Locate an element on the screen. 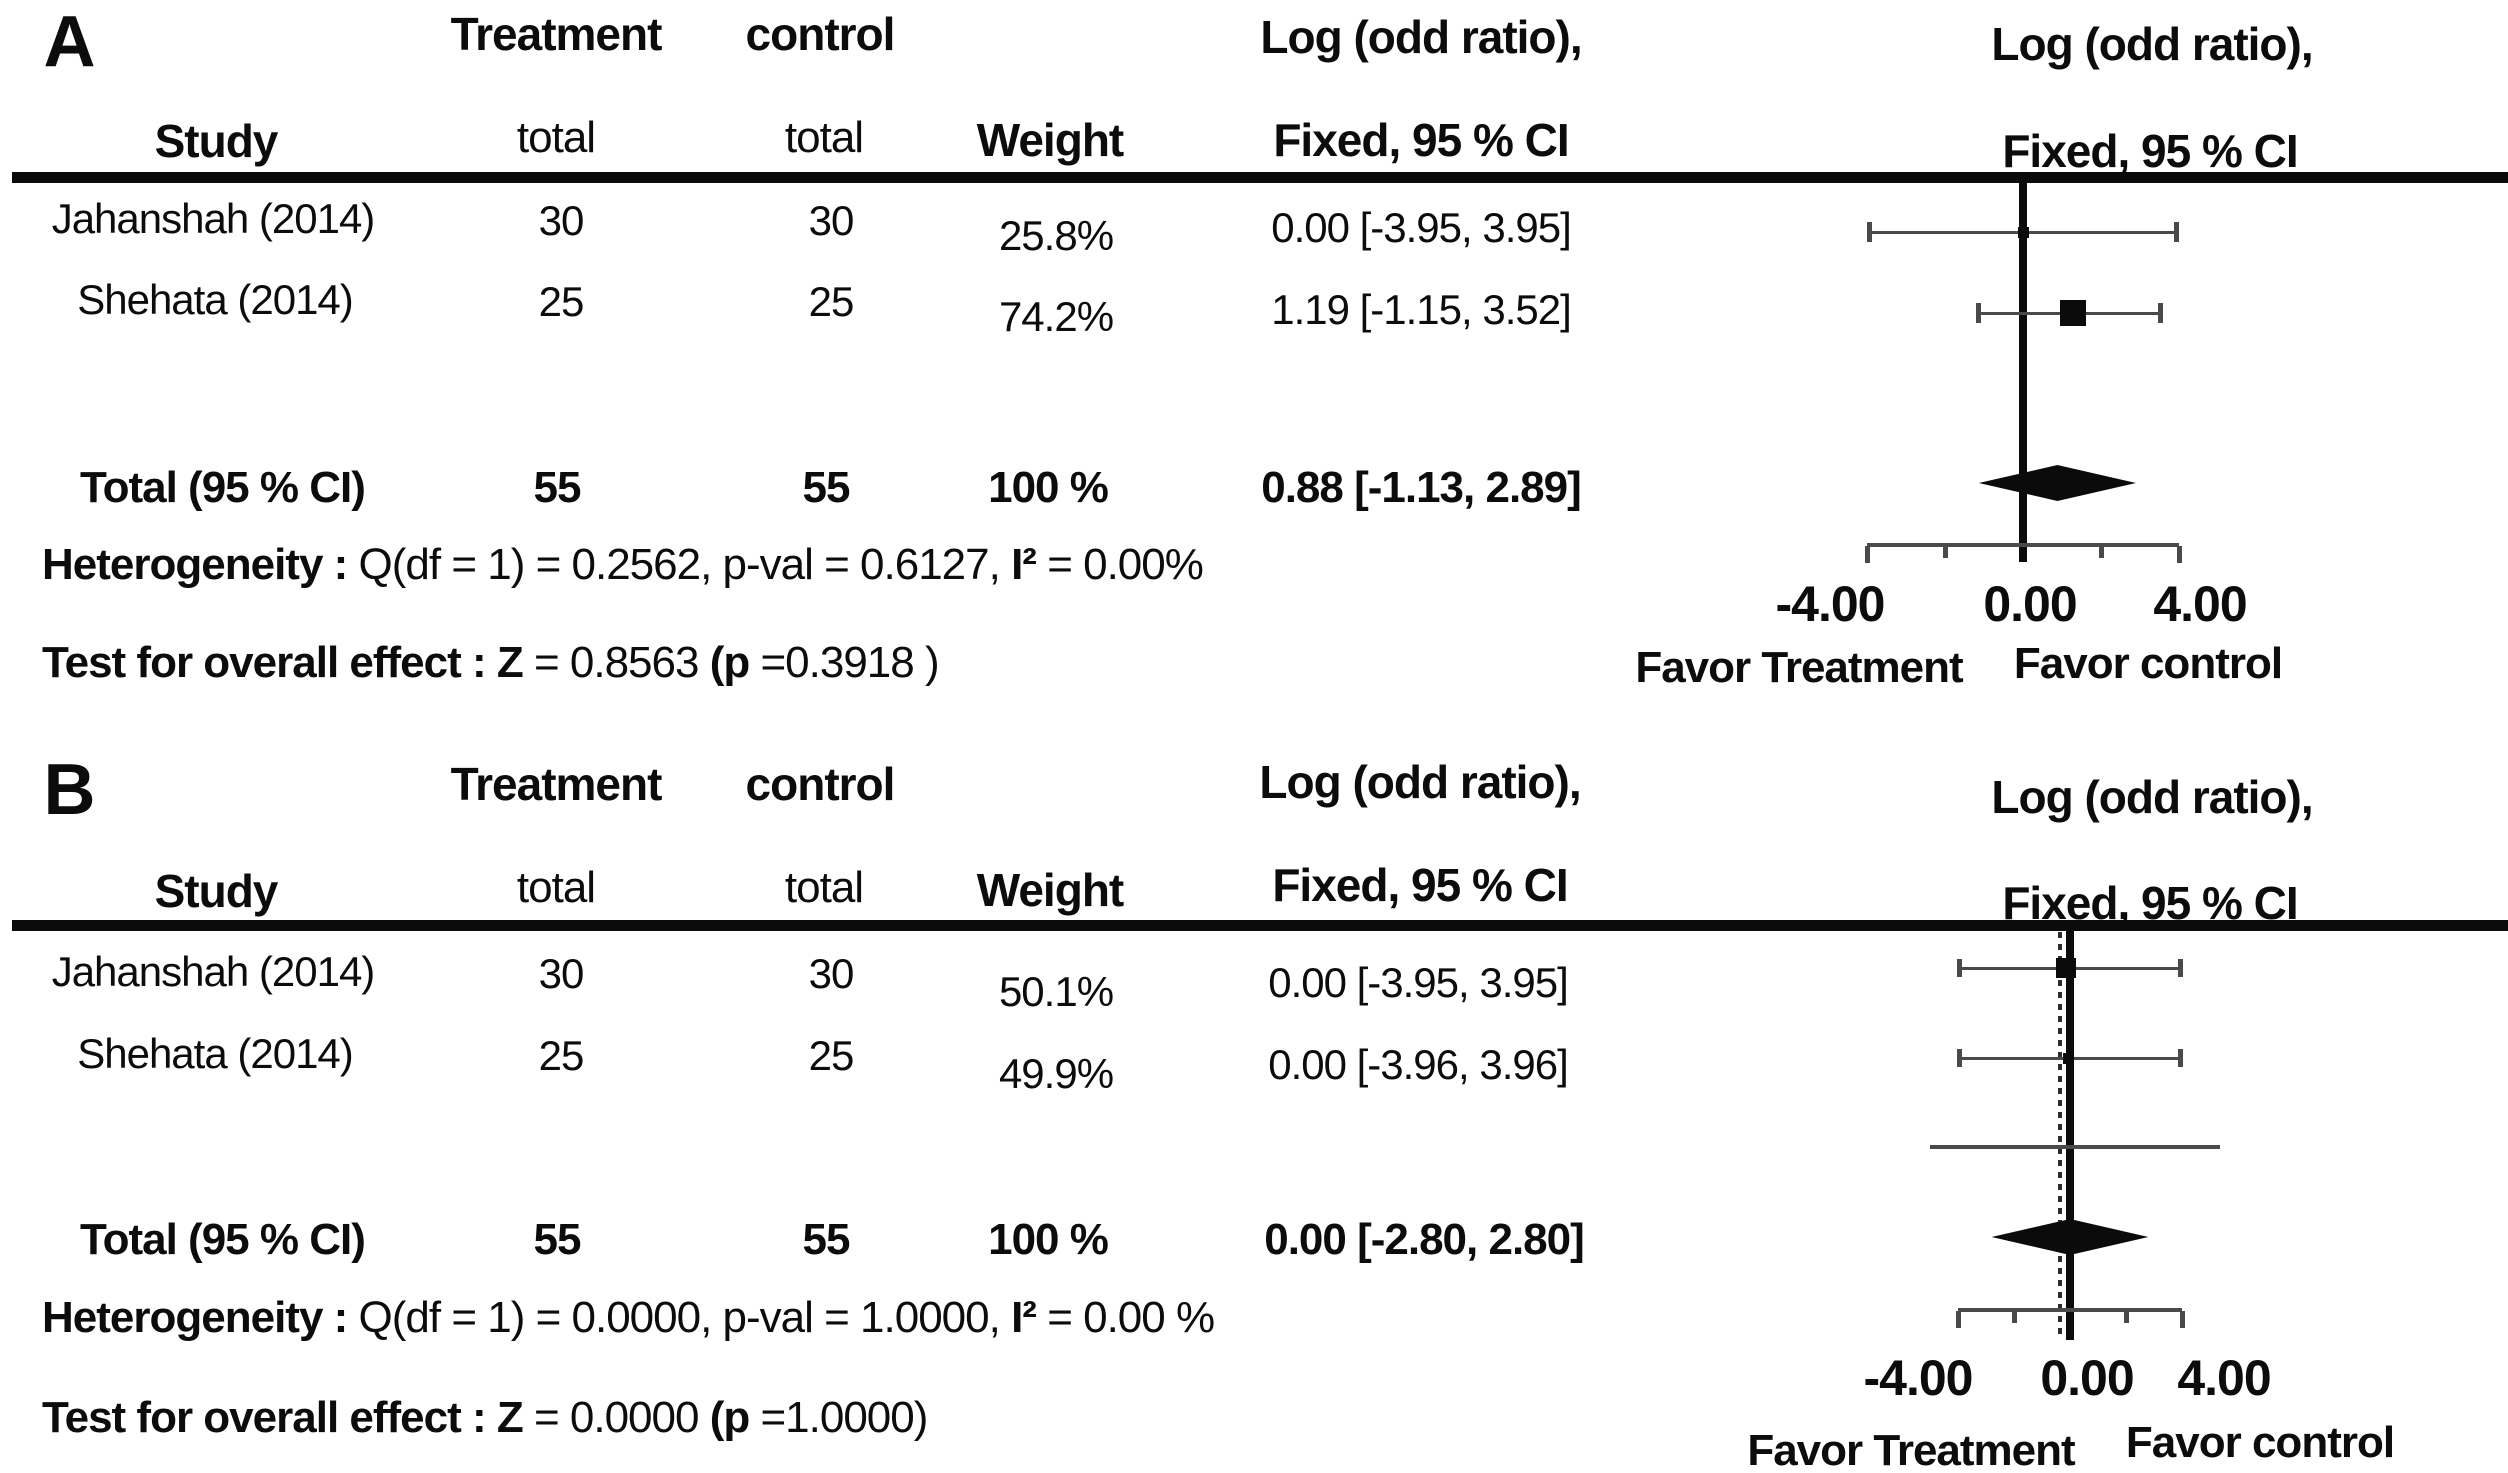  z-value: = 0.8563 is located at coordinates (616, 662).